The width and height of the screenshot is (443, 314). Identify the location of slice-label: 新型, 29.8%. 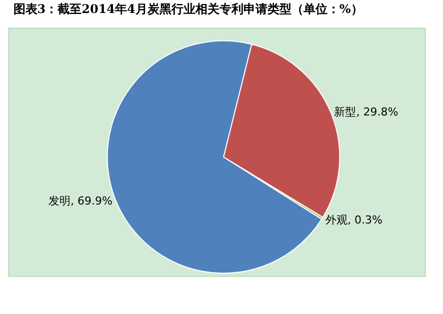
(366, 111).